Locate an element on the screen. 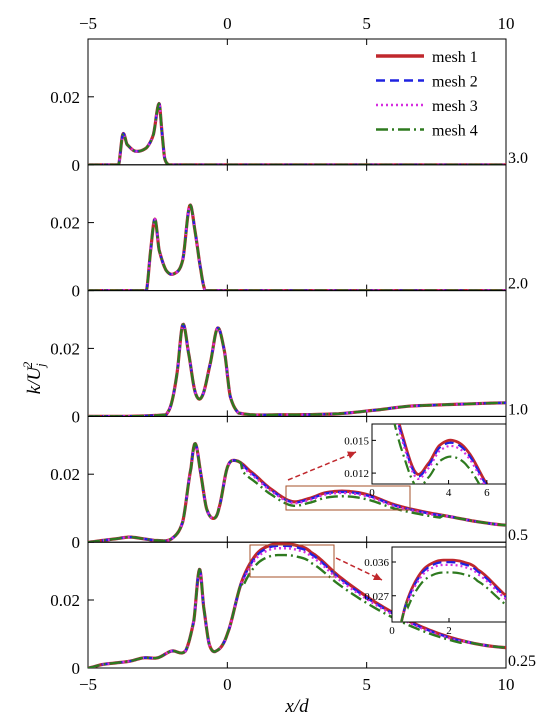  inset-y-tick-label: 0.015 is located at coordinates (356, 441).